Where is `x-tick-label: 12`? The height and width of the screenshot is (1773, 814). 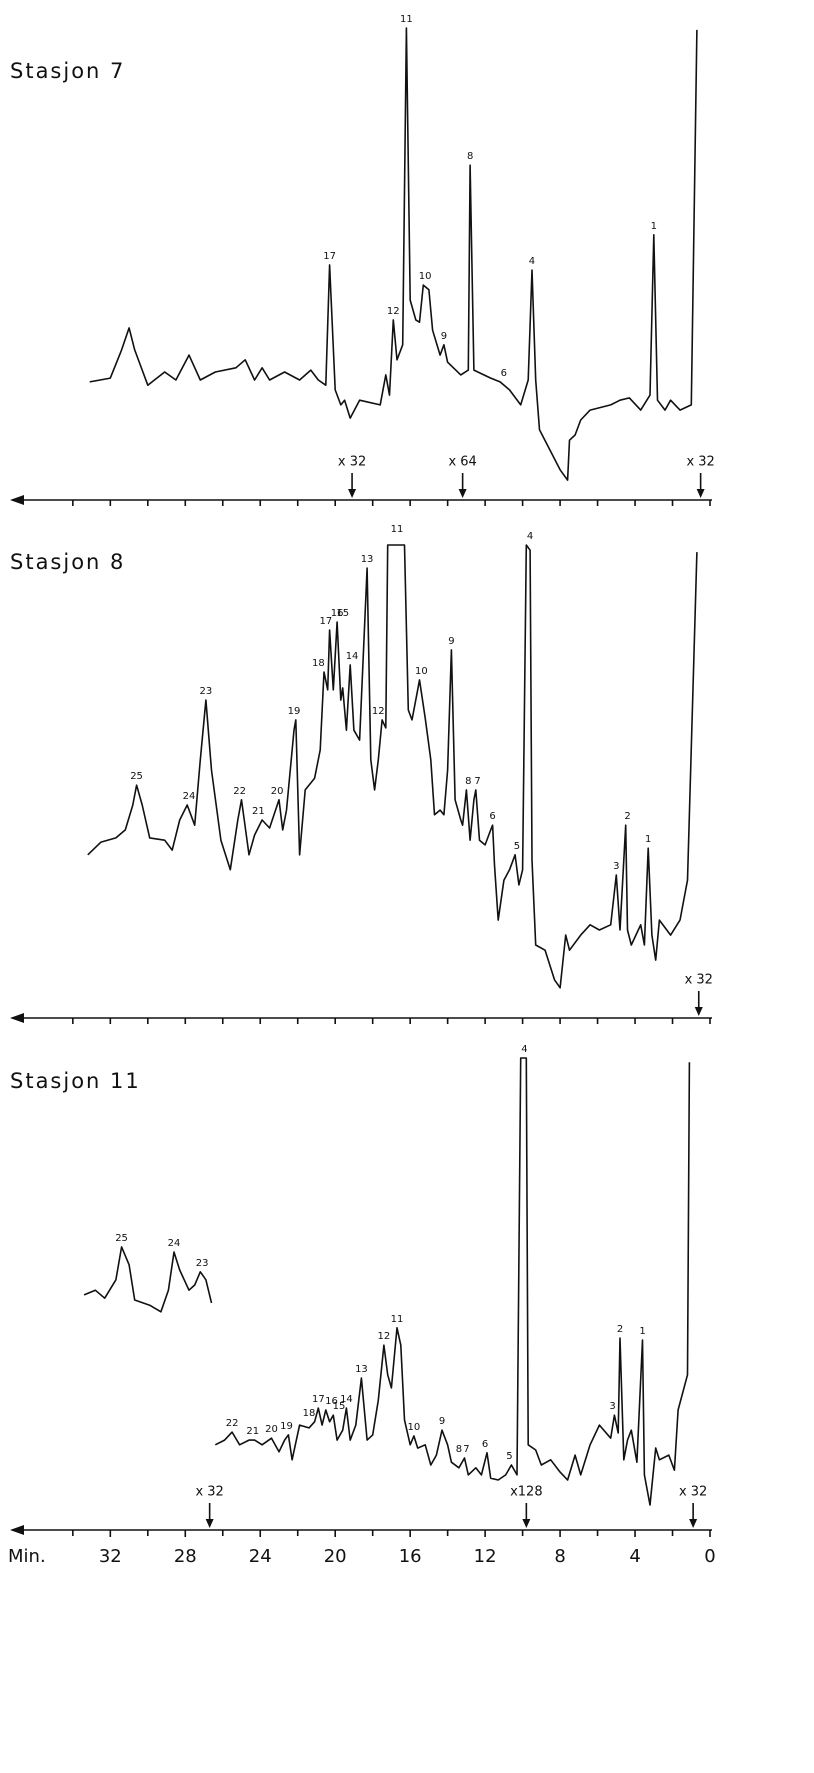 x-tick-label: 12 is located at coordinates (485, 1556).